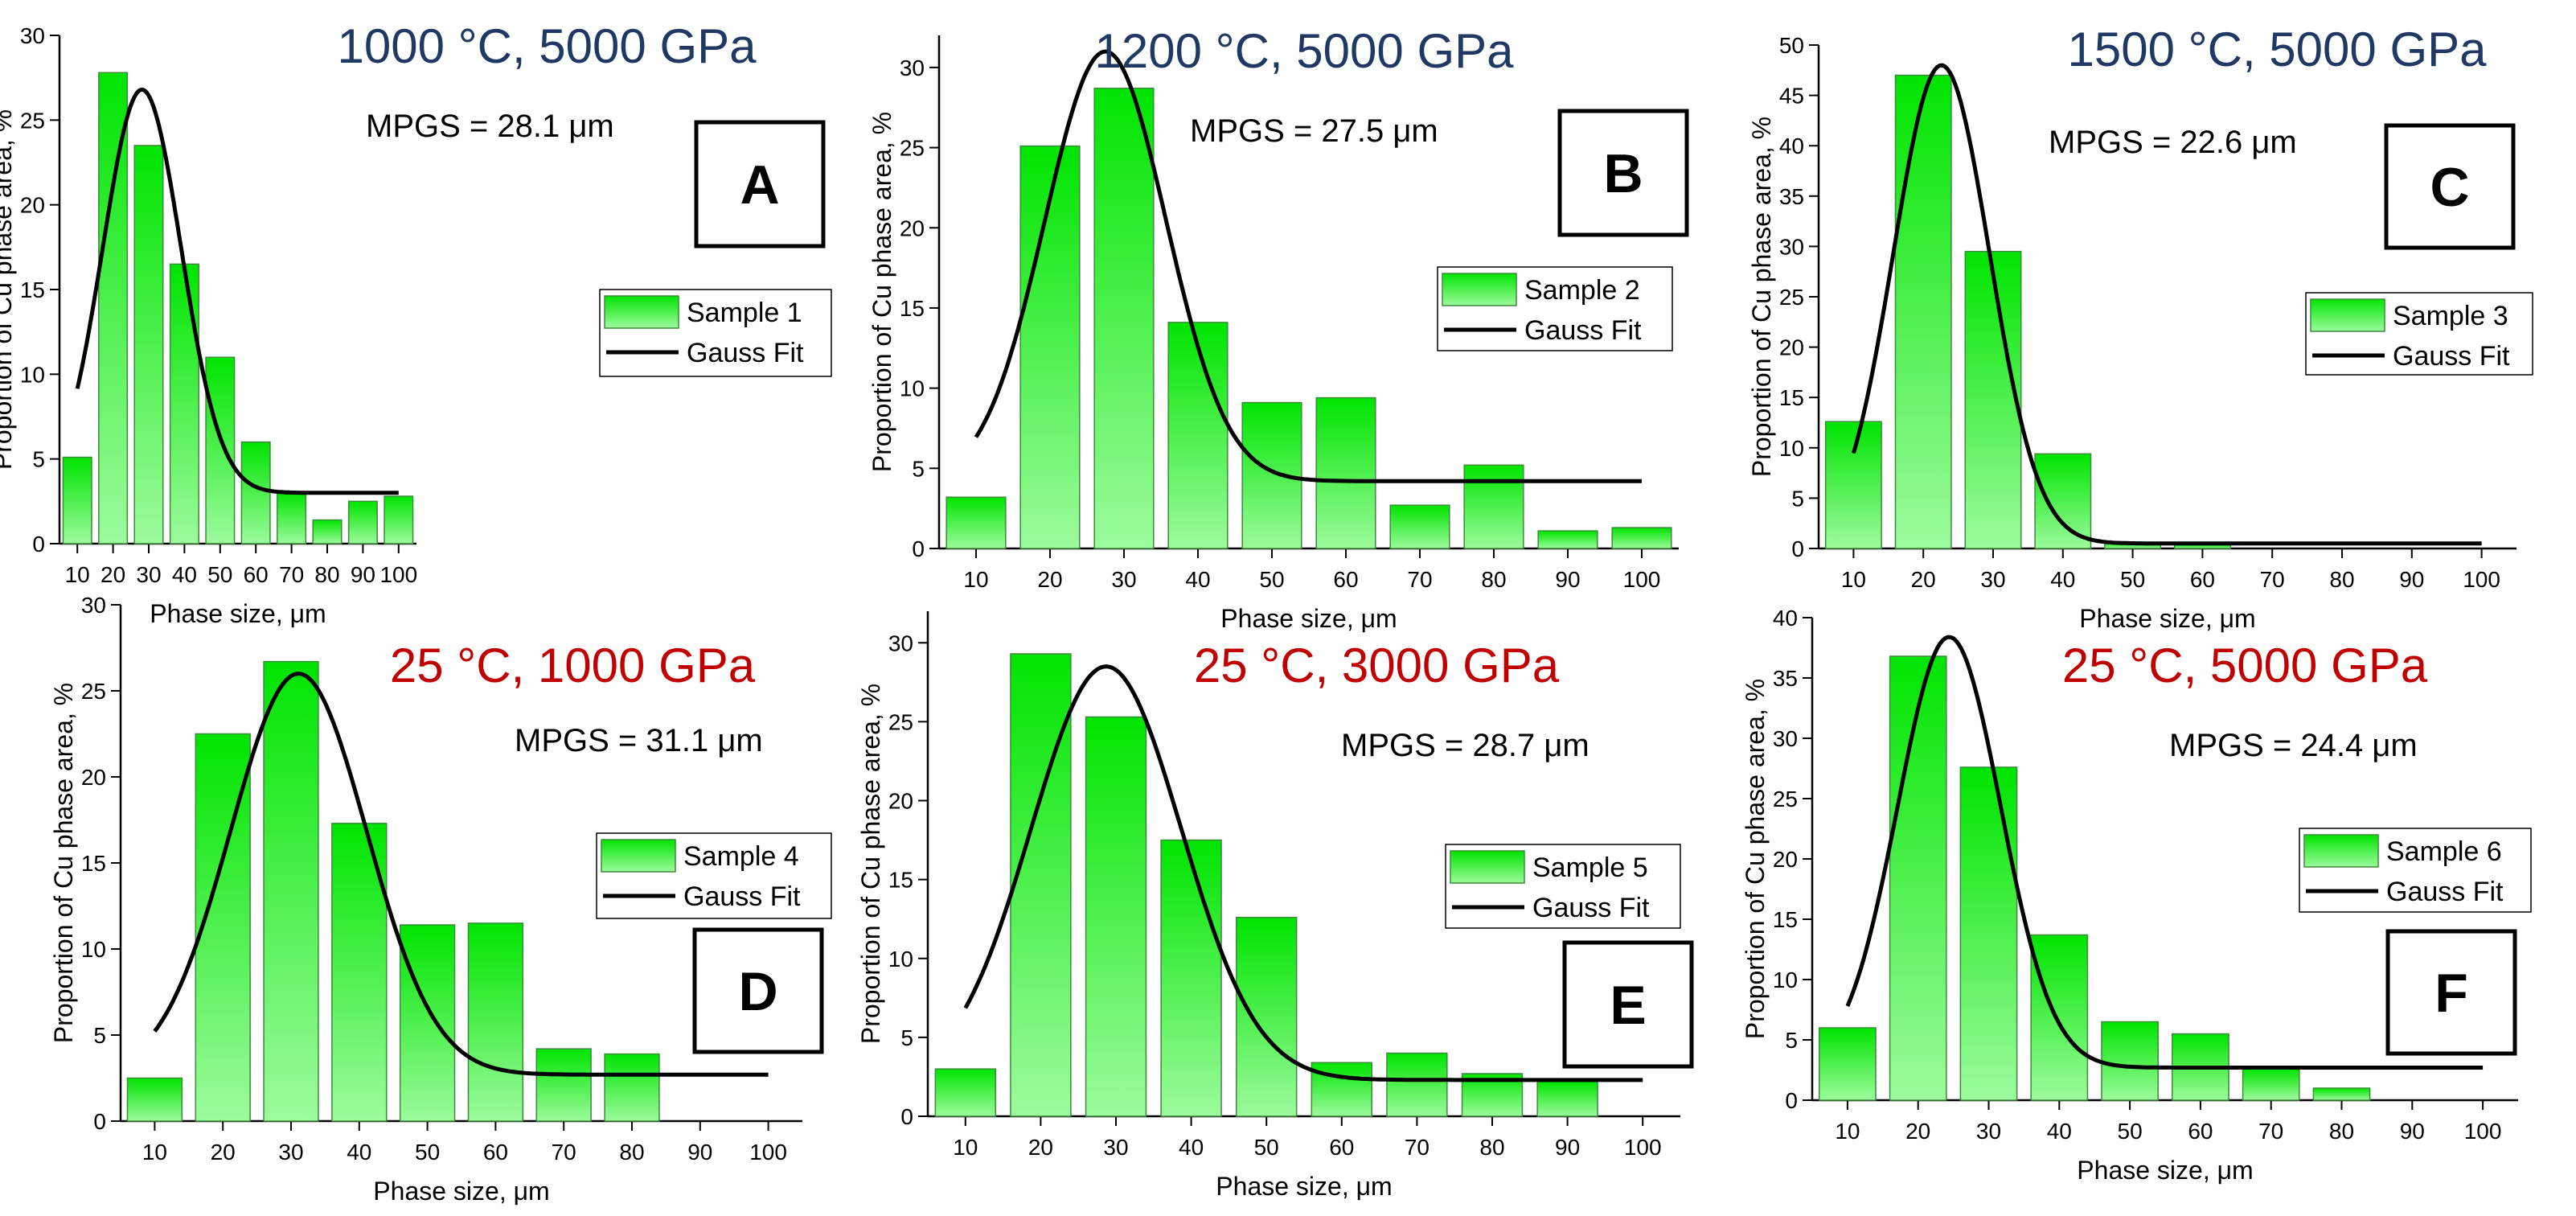  What do you see at coordinates (1465, 745) in the screenshot?
I see `mpgs-annotation: MPGS = 28.7 μm` at bounding box center [1465, 745].